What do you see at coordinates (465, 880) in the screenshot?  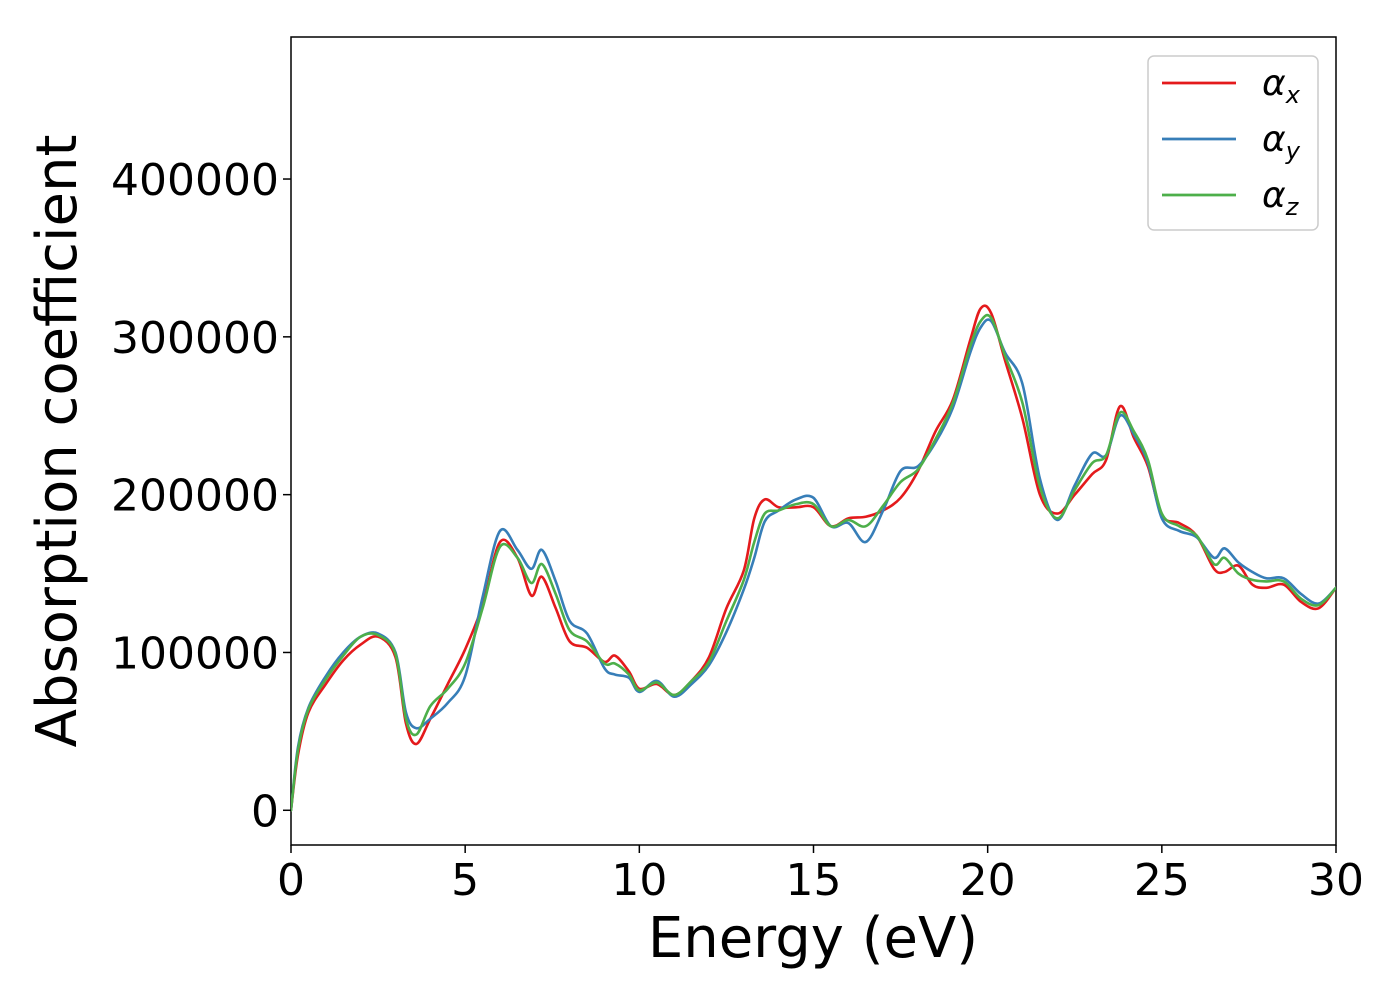 I see `x-tick-label: 5` at bounding box center [465, 880].